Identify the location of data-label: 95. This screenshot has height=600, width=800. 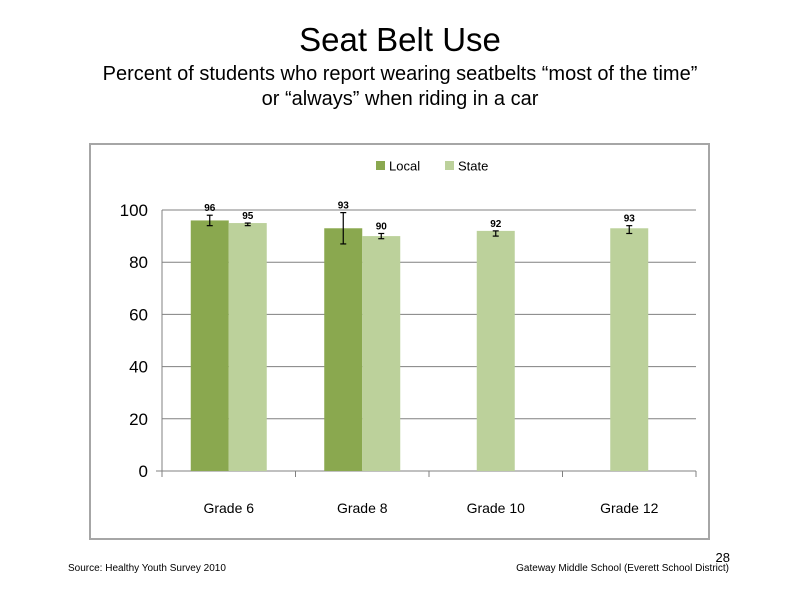
(248, 216).